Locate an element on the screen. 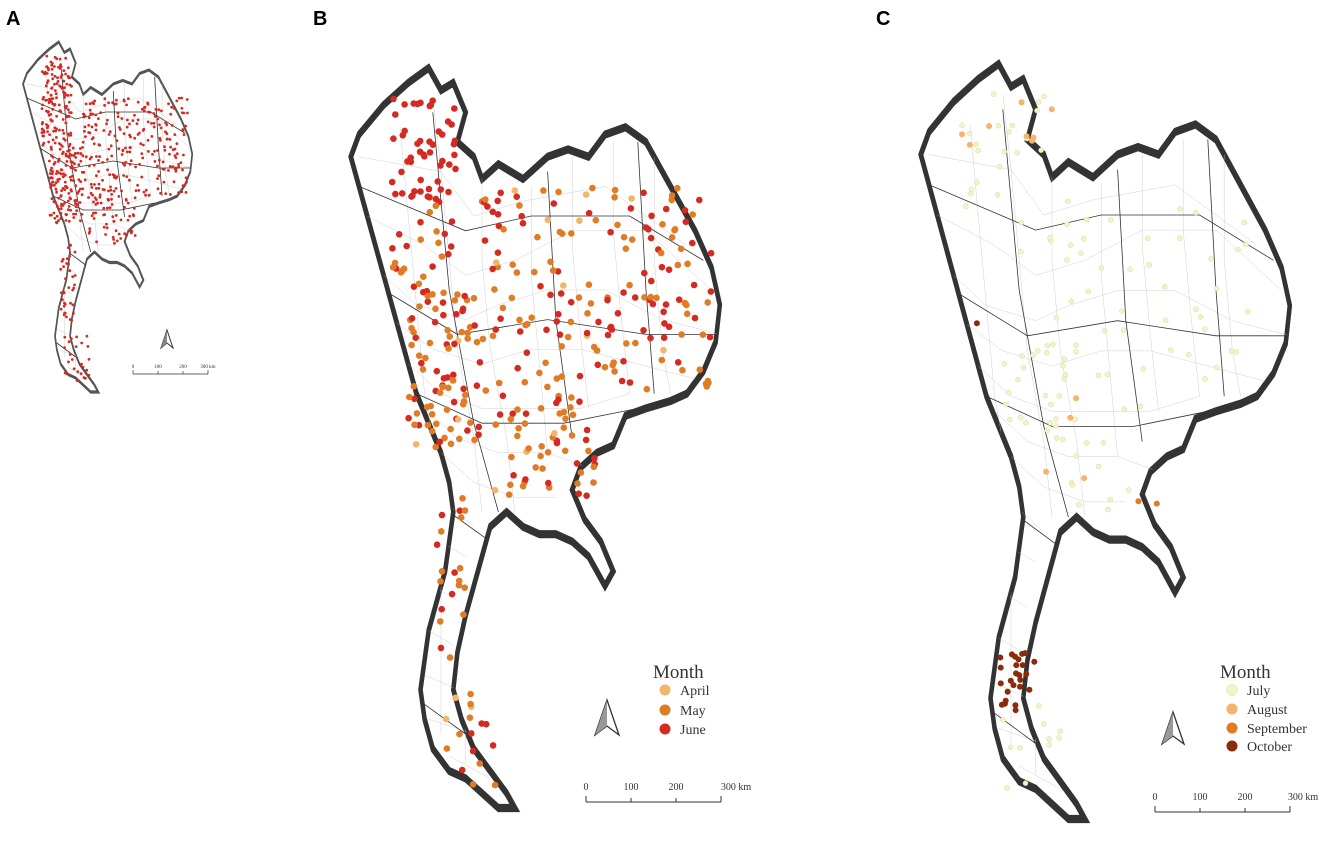  panel-b-scale-tick-300: 300 km is located at coordinates (736, 787).